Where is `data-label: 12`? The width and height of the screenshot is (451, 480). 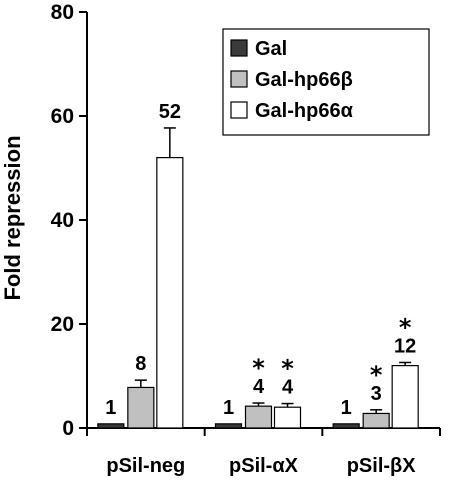
data-label: 12 is located at coordinates (405, 346).